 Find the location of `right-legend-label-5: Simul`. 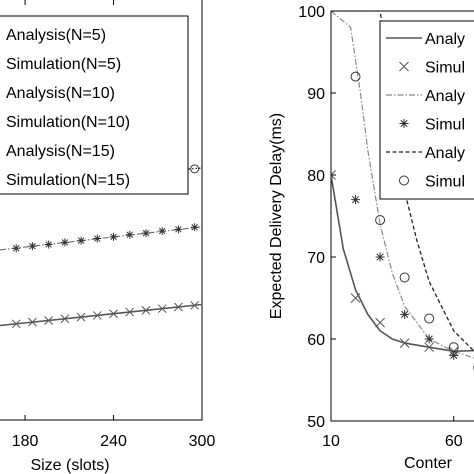

right-legend-label-5: Simul is located at coordinates (445, 182).